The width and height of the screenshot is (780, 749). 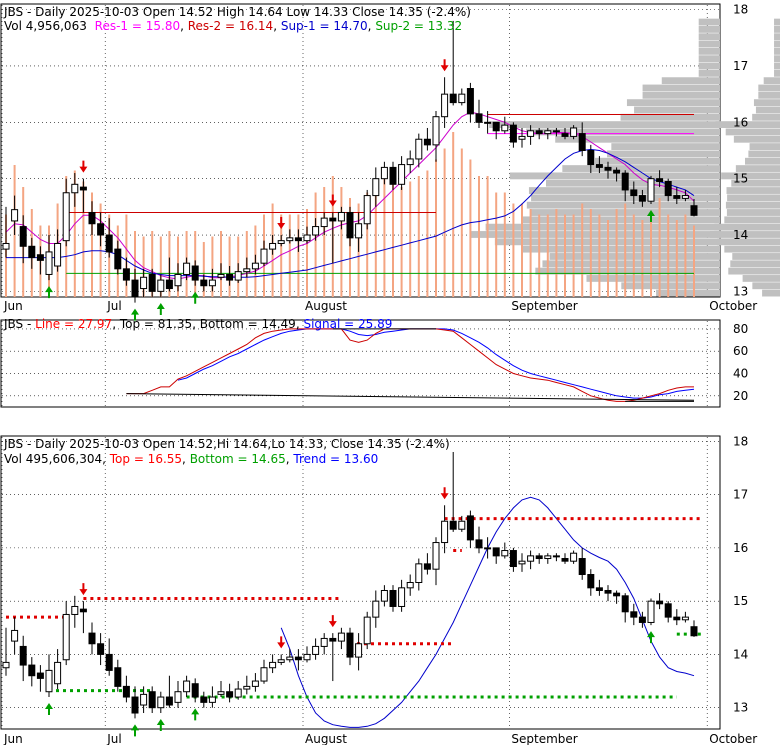 What do you see at coordinates (544, 306) in the screenshot?
I see `price-xtick-label-3: September` at bounding box center [544, 306].